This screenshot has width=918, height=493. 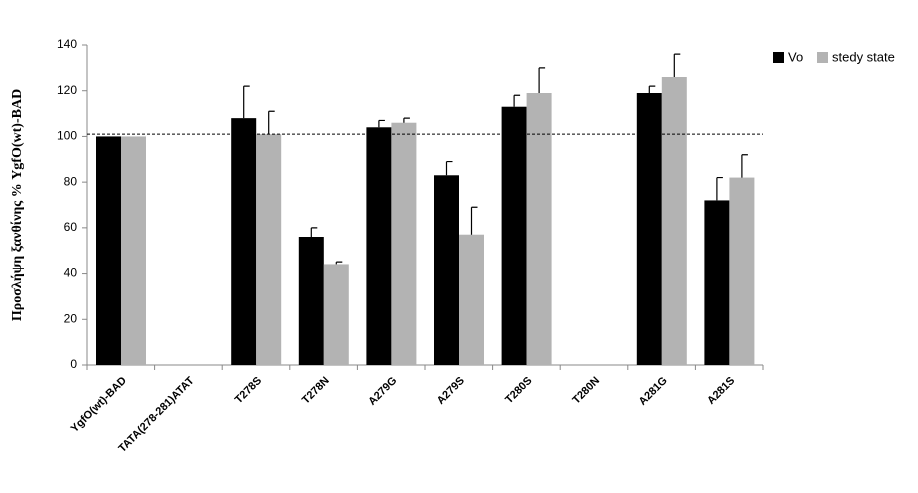 I want to click on y-tick-label: 0, so click(x=73, y=364).